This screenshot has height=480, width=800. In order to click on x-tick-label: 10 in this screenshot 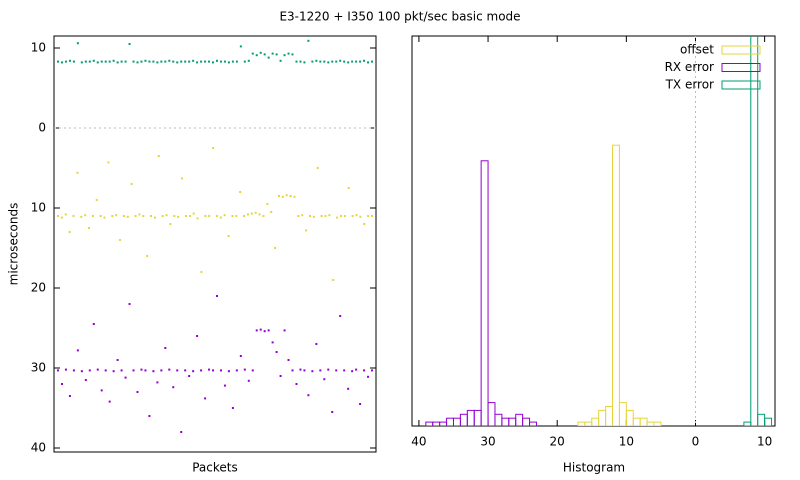, I will do `click(764, 442)`.